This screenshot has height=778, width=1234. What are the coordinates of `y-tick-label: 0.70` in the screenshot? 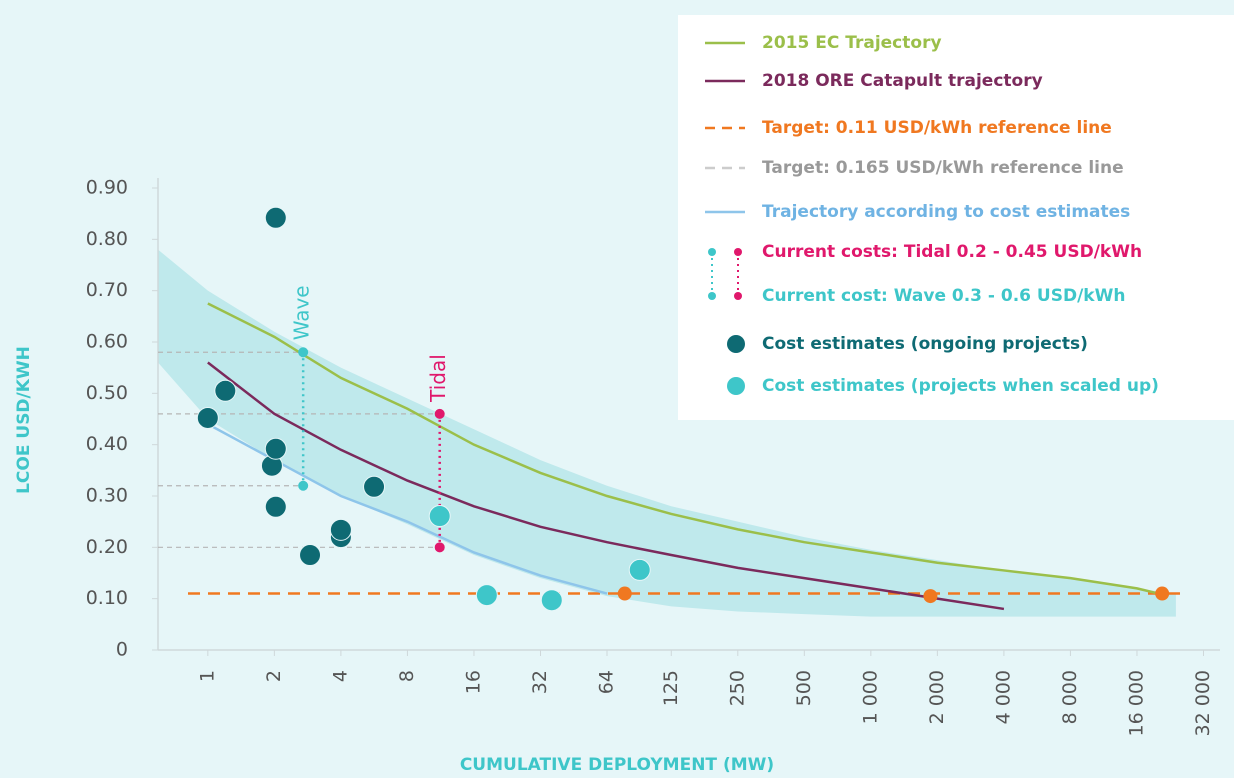 It's located at (107, 290).